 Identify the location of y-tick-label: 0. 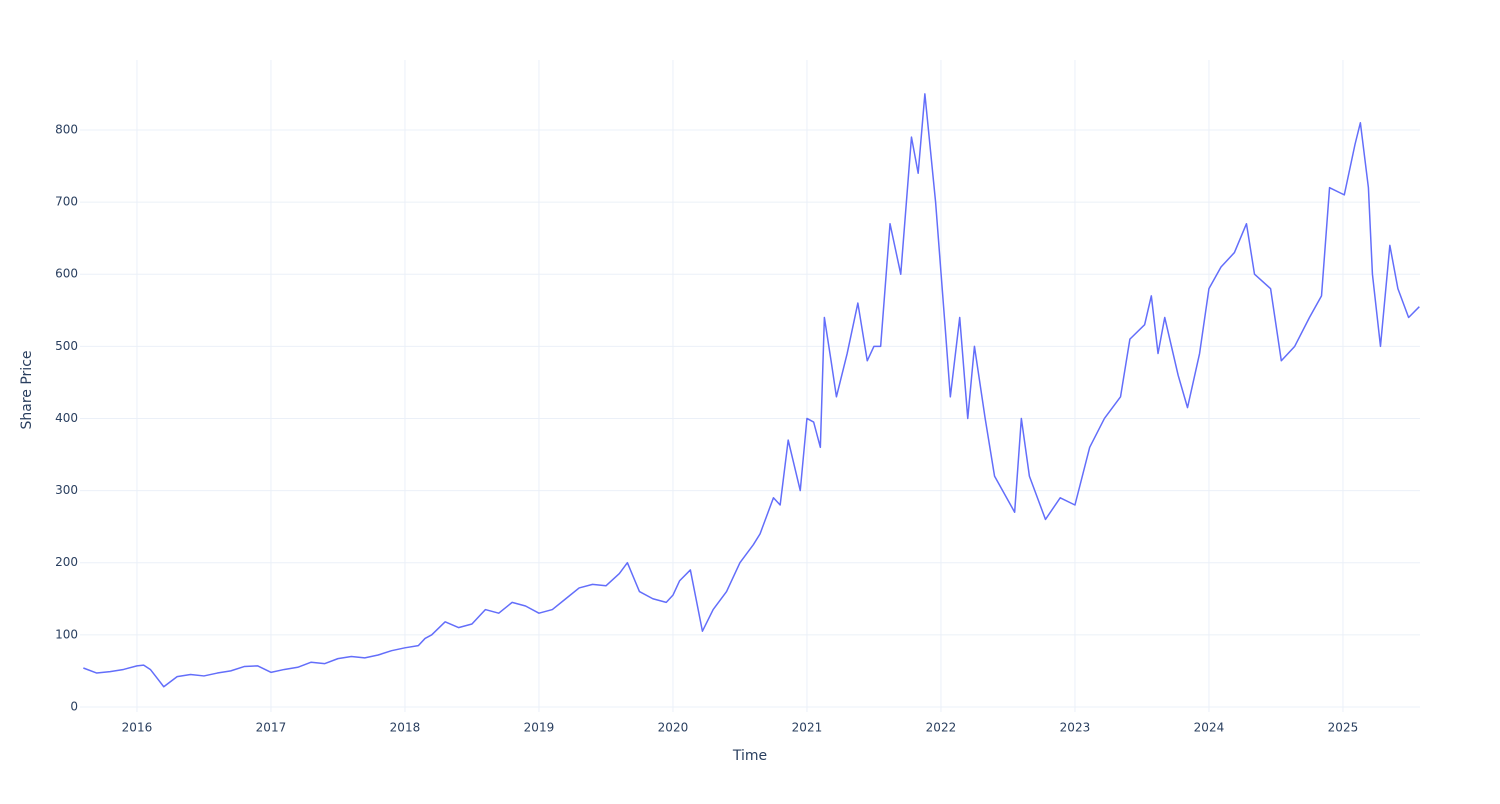
(74, 706).